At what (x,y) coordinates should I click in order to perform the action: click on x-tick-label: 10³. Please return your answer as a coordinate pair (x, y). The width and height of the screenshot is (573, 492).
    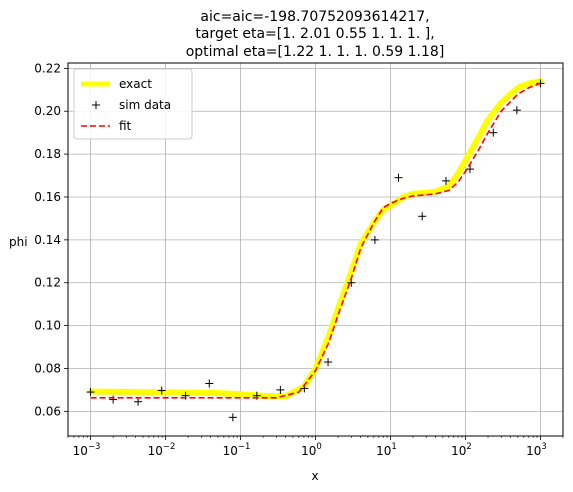
    Looking at the image, I should click on (536, 450).